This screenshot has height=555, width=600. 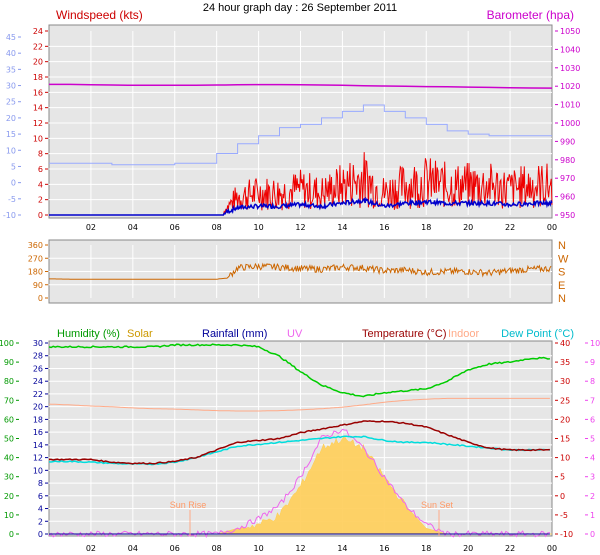 I want to click on direction-degree-tick-label: 270, so click(x=35, y=258).